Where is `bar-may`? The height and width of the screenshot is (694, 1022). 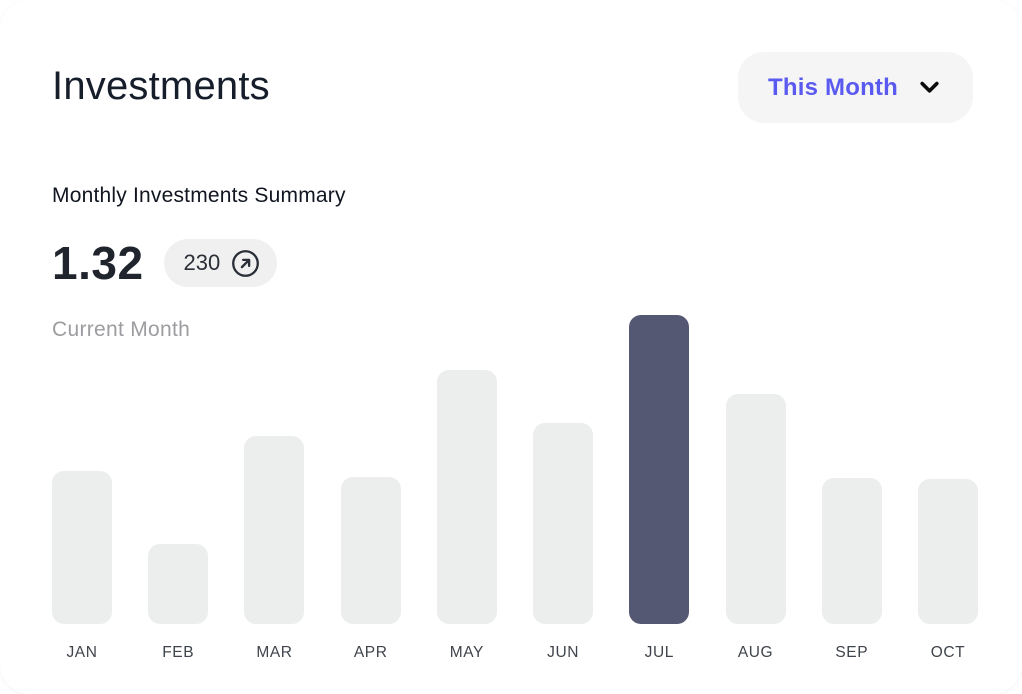 bar-may is located at coordinates (466, 497).